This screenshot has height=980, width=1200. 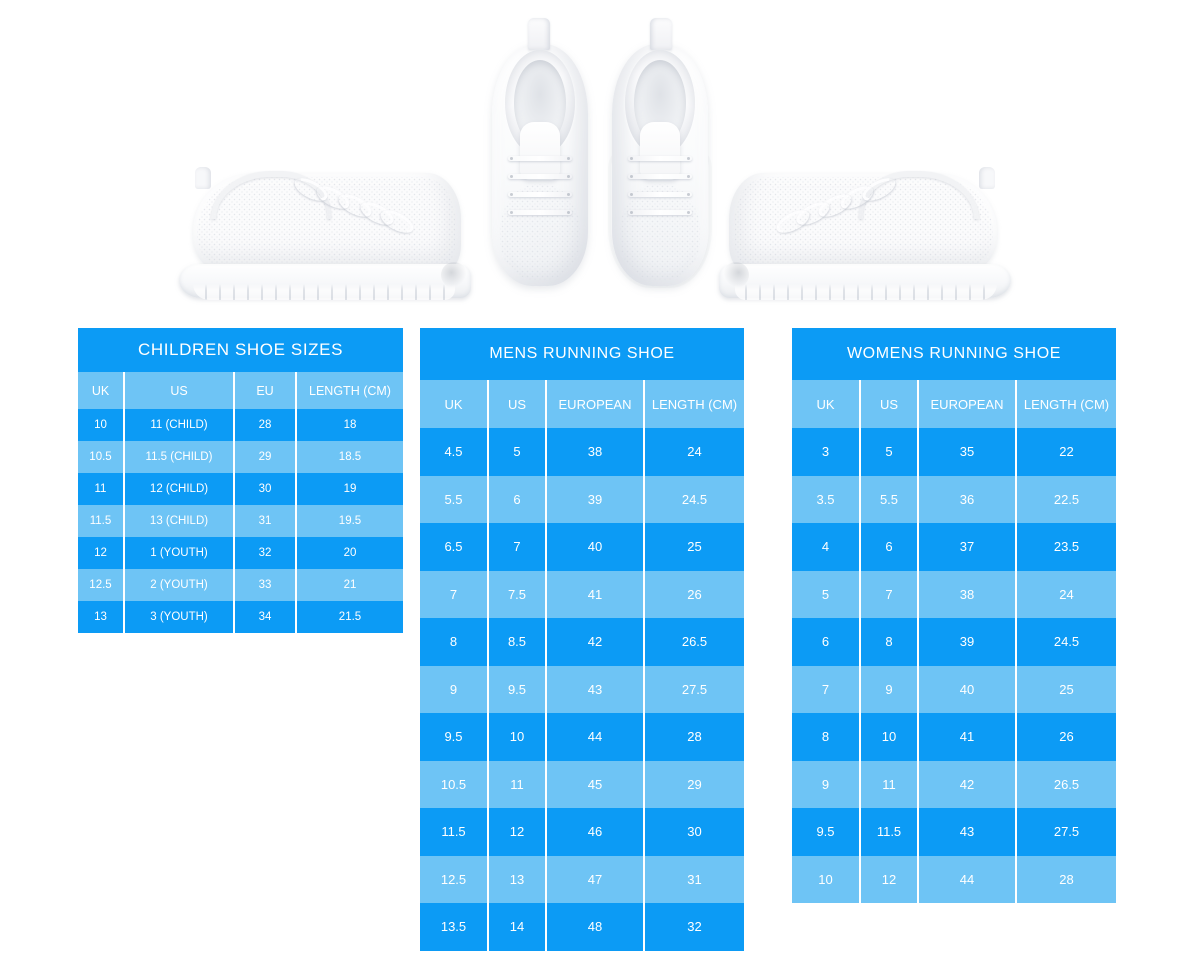 I want to click on column-header-european: EUROPEAN, so click(x=595, y=404).